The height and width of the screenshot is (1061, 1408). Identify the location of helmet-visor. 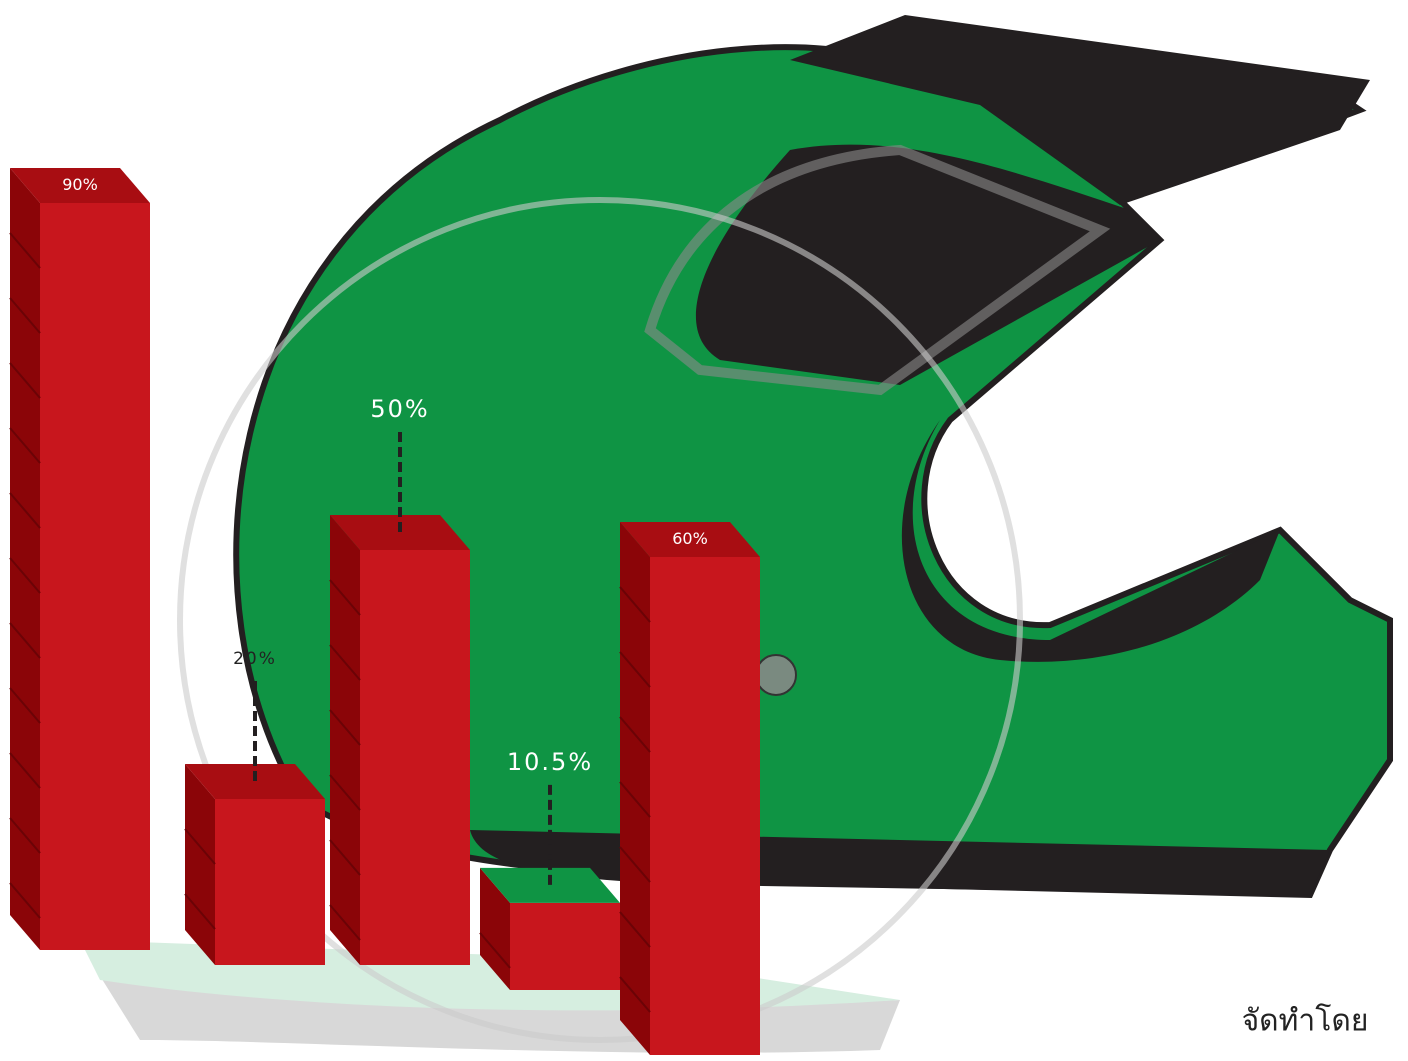
(1080, 110).